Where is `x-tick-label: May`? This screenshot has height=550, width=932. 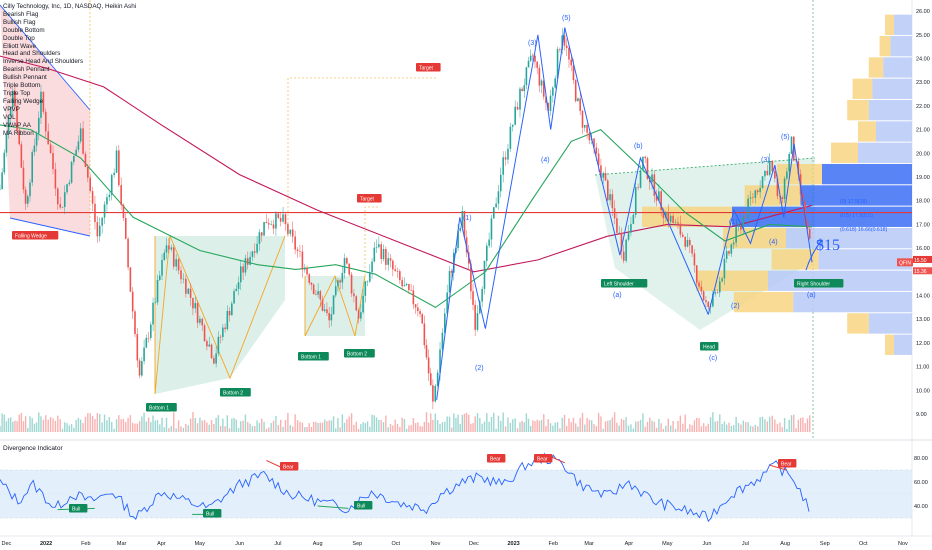
x-tick-label: May is located at coordinates (200, 544).